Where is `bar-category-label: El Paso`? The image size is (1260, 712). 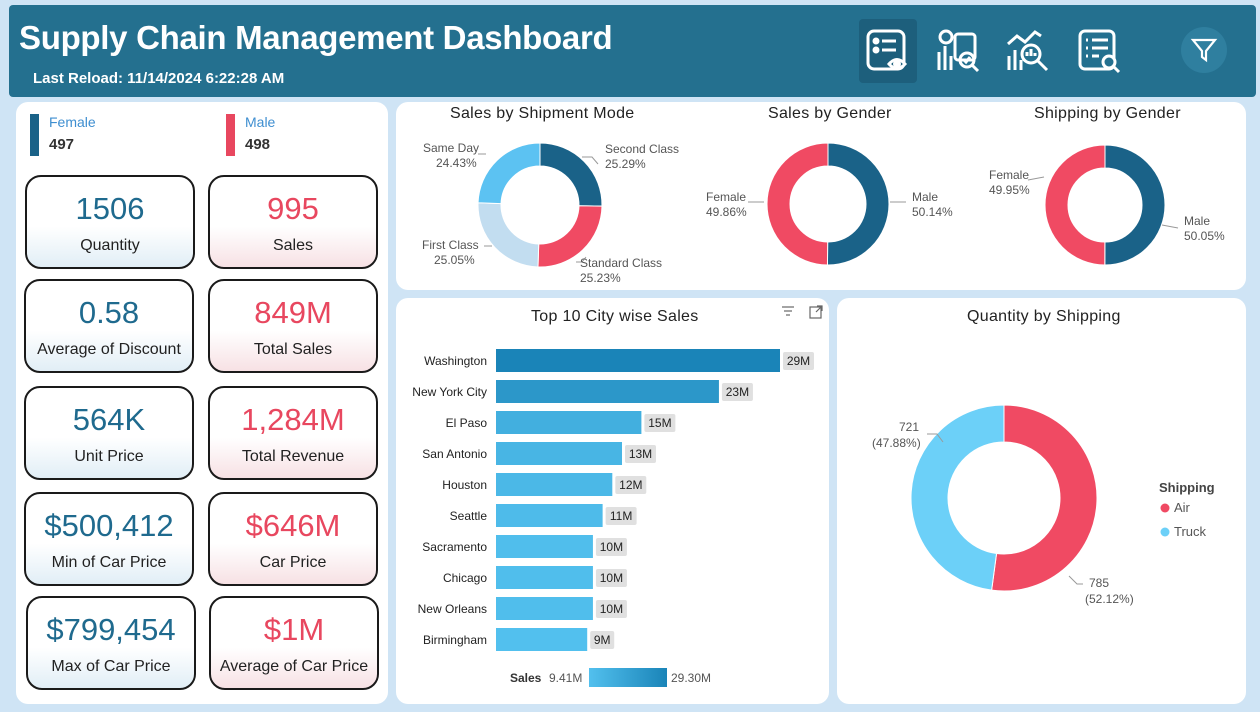
bar-category-label: El Paso is located at coordinates (467, 423).